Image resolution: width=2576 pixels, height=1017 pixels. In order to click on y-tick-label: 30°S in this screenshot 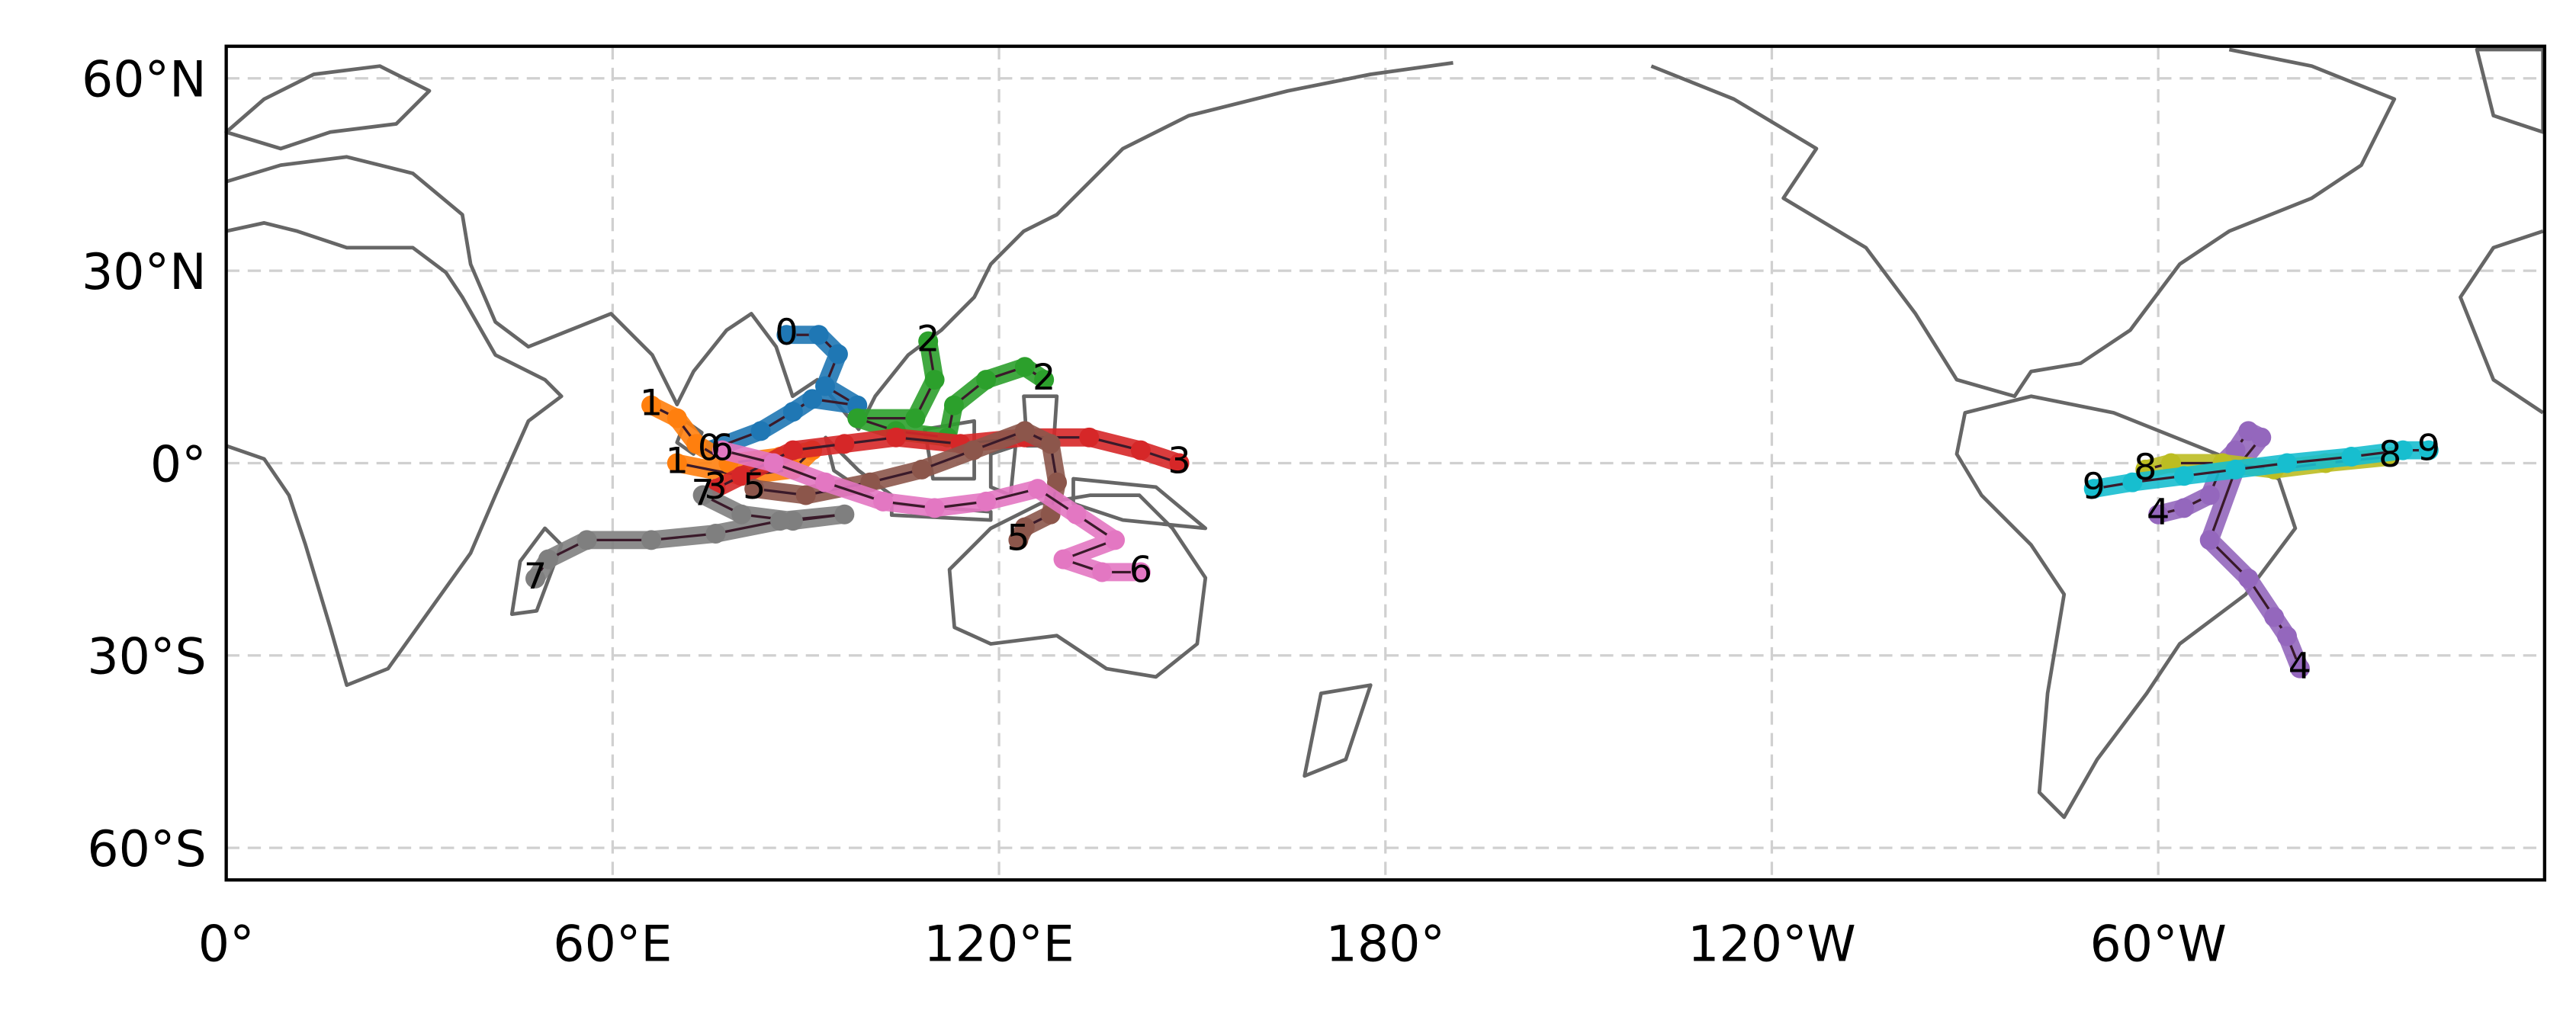, I will do `click(146, 657)`.